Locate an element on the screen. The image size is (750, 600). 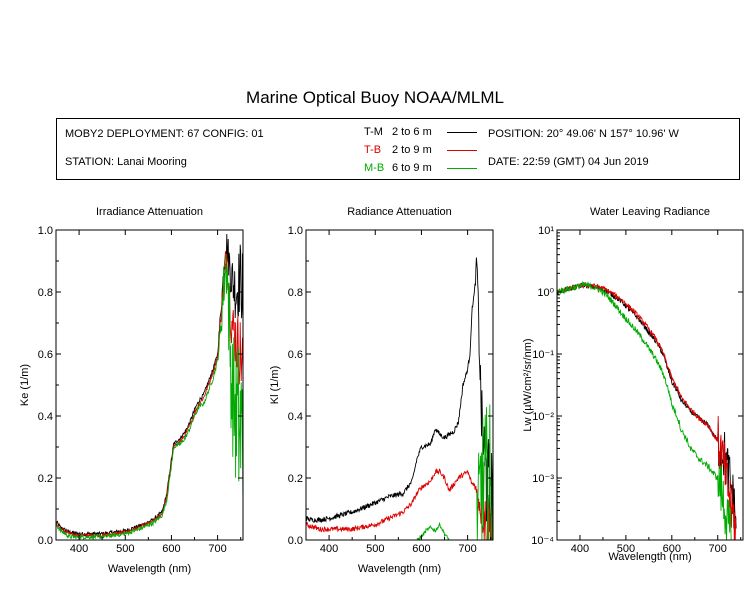
chart-title: Water Leaving Radiance is located at coordinates (650, 212).